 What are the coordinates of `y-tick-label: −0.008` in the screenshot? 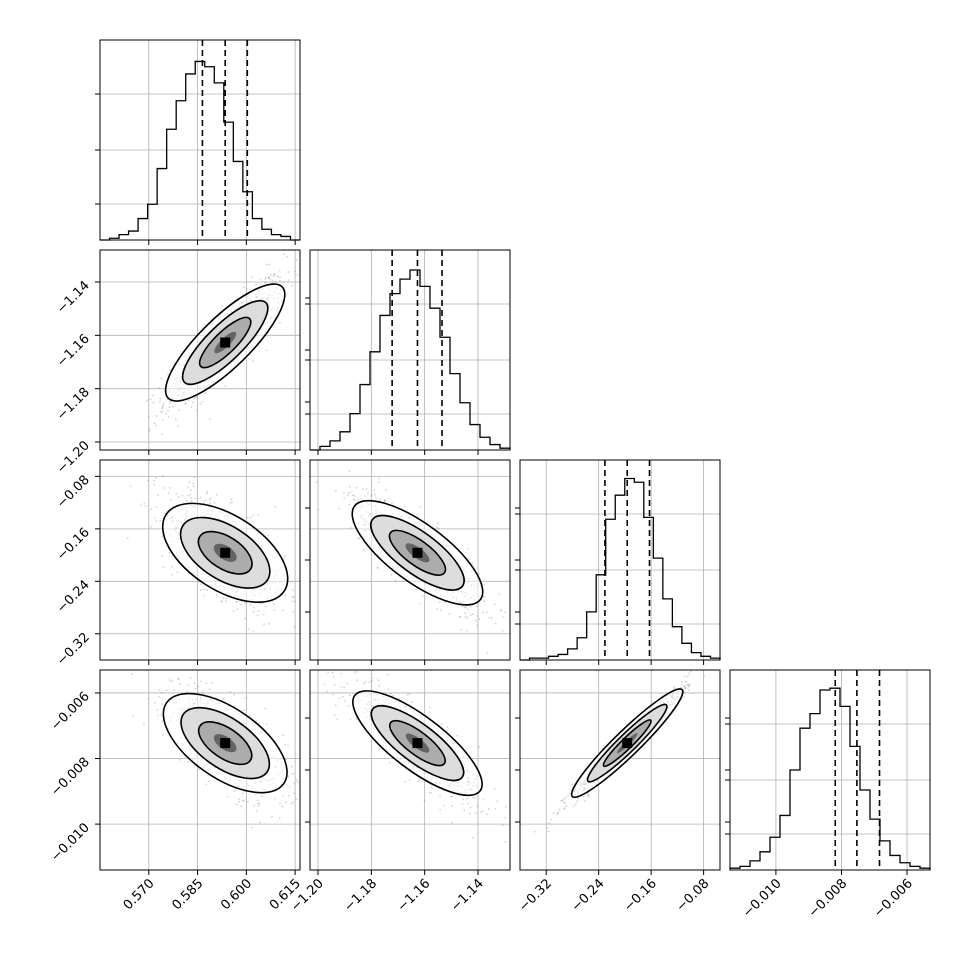 It's located at (70, 777).